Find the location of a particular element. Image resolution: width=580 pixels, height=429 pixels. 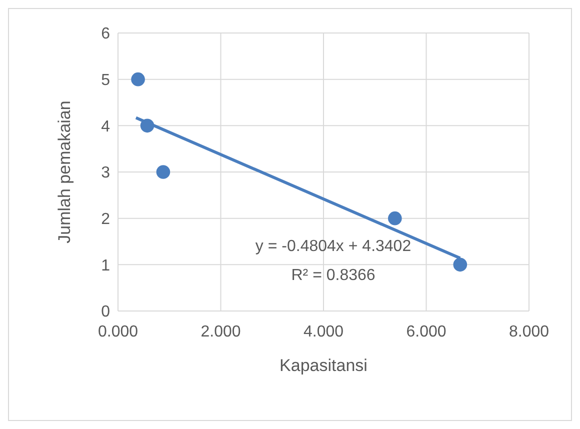

y-tick-label: 3 is located at coordinates (105, 173).